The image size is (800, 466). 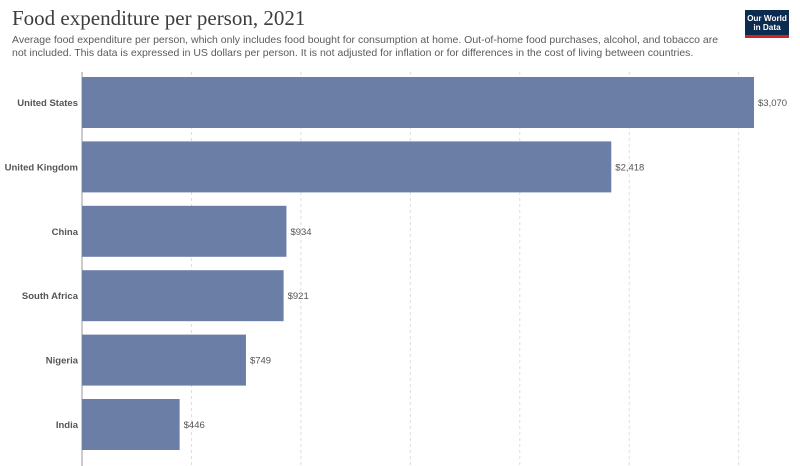 I want to click on value-label: $921, so click(x=298, y=296).